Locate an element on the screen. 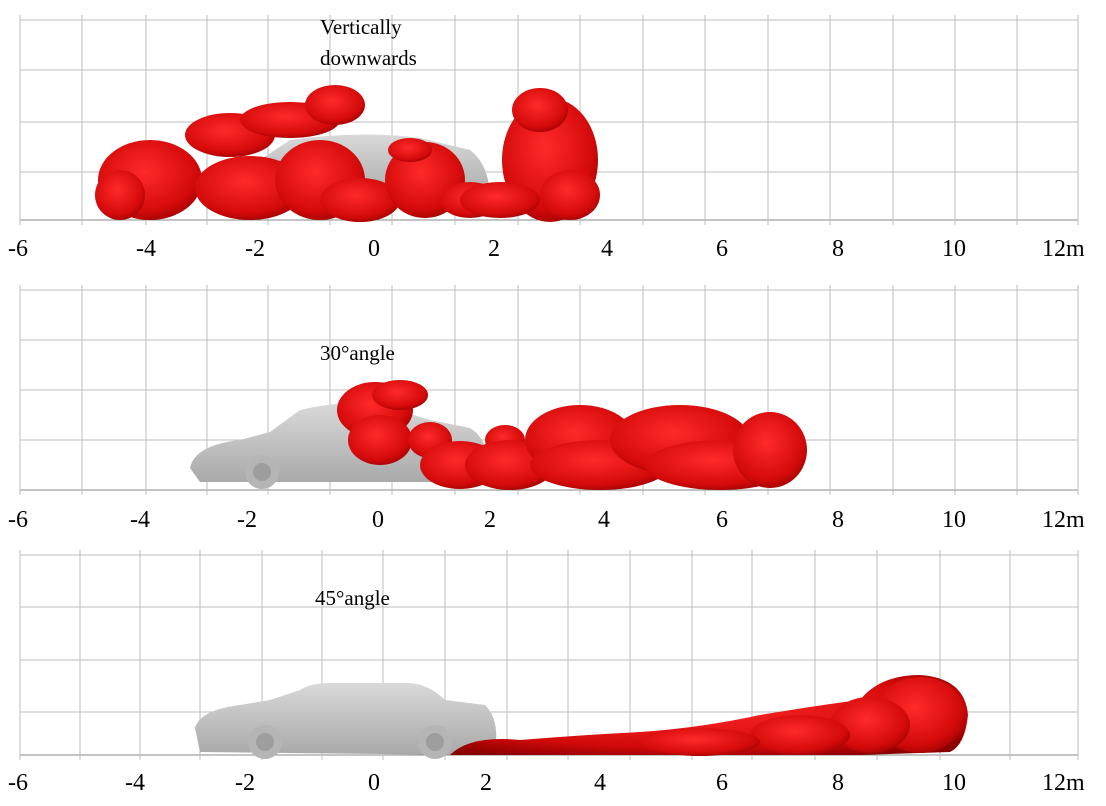  panel-30deg-x-ticks: -6 -4 -2 0 2 4 6 8 10 12m is located at coordinates (546, 520).